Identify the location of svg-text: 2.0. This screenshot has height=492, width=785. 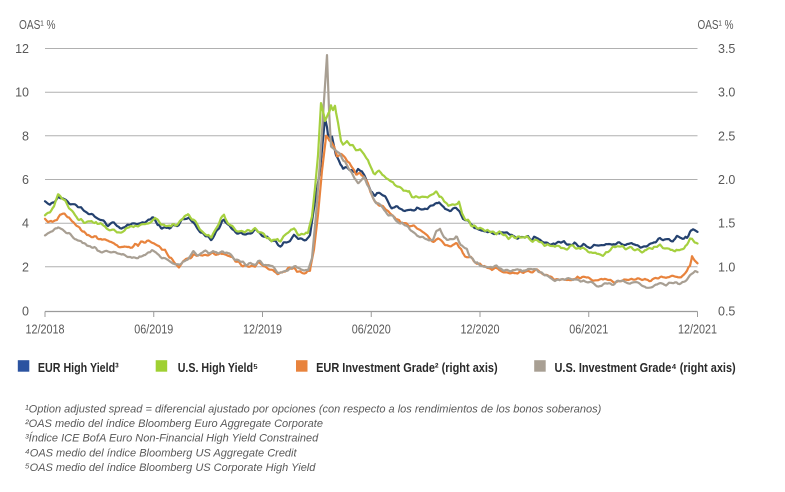
(726, 180).